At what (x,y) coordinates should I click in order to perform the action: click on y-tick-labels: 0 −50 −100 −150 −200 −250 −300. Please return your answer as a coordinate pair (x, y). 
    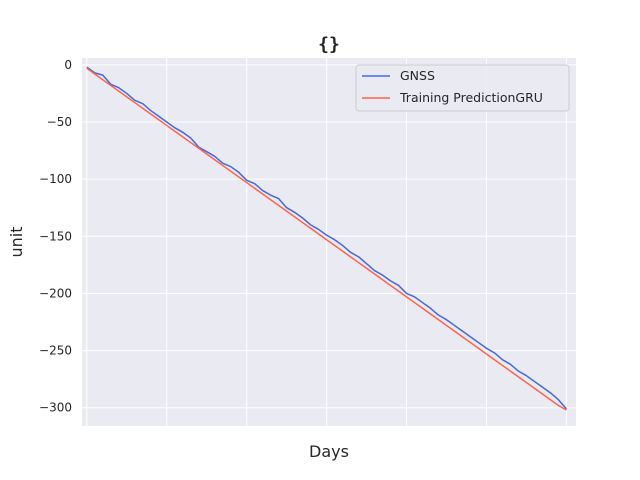
    Looking at the image, I should click on (55, 236).